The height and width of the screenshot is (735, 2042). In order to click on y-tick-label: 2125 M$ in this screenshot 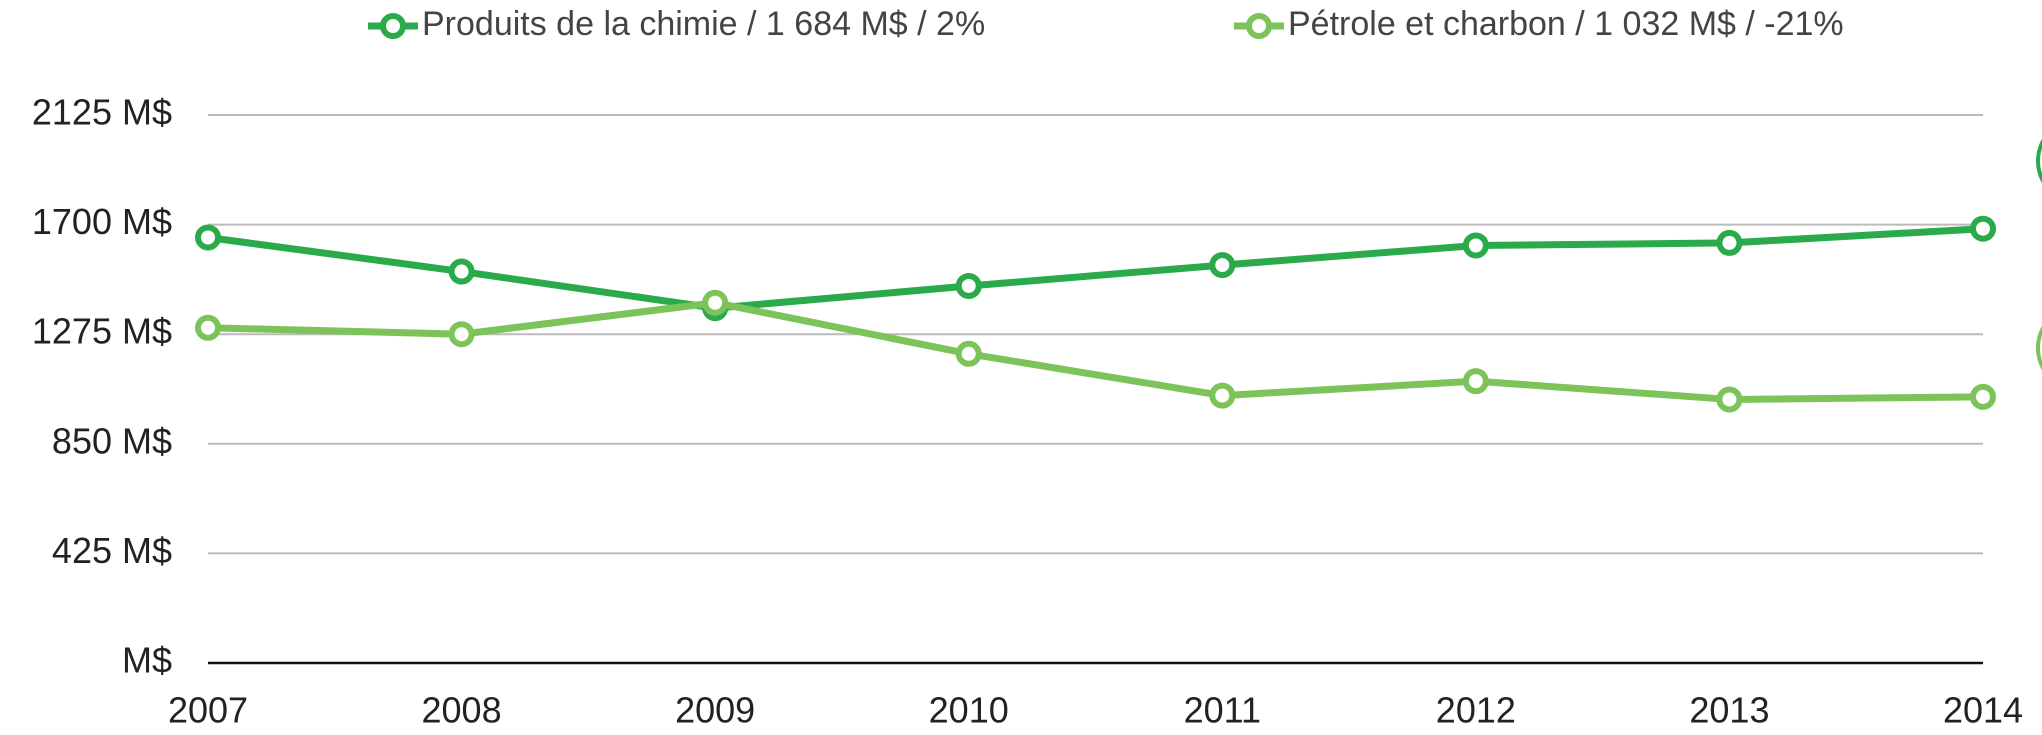, I will do `click(102, 112)`.